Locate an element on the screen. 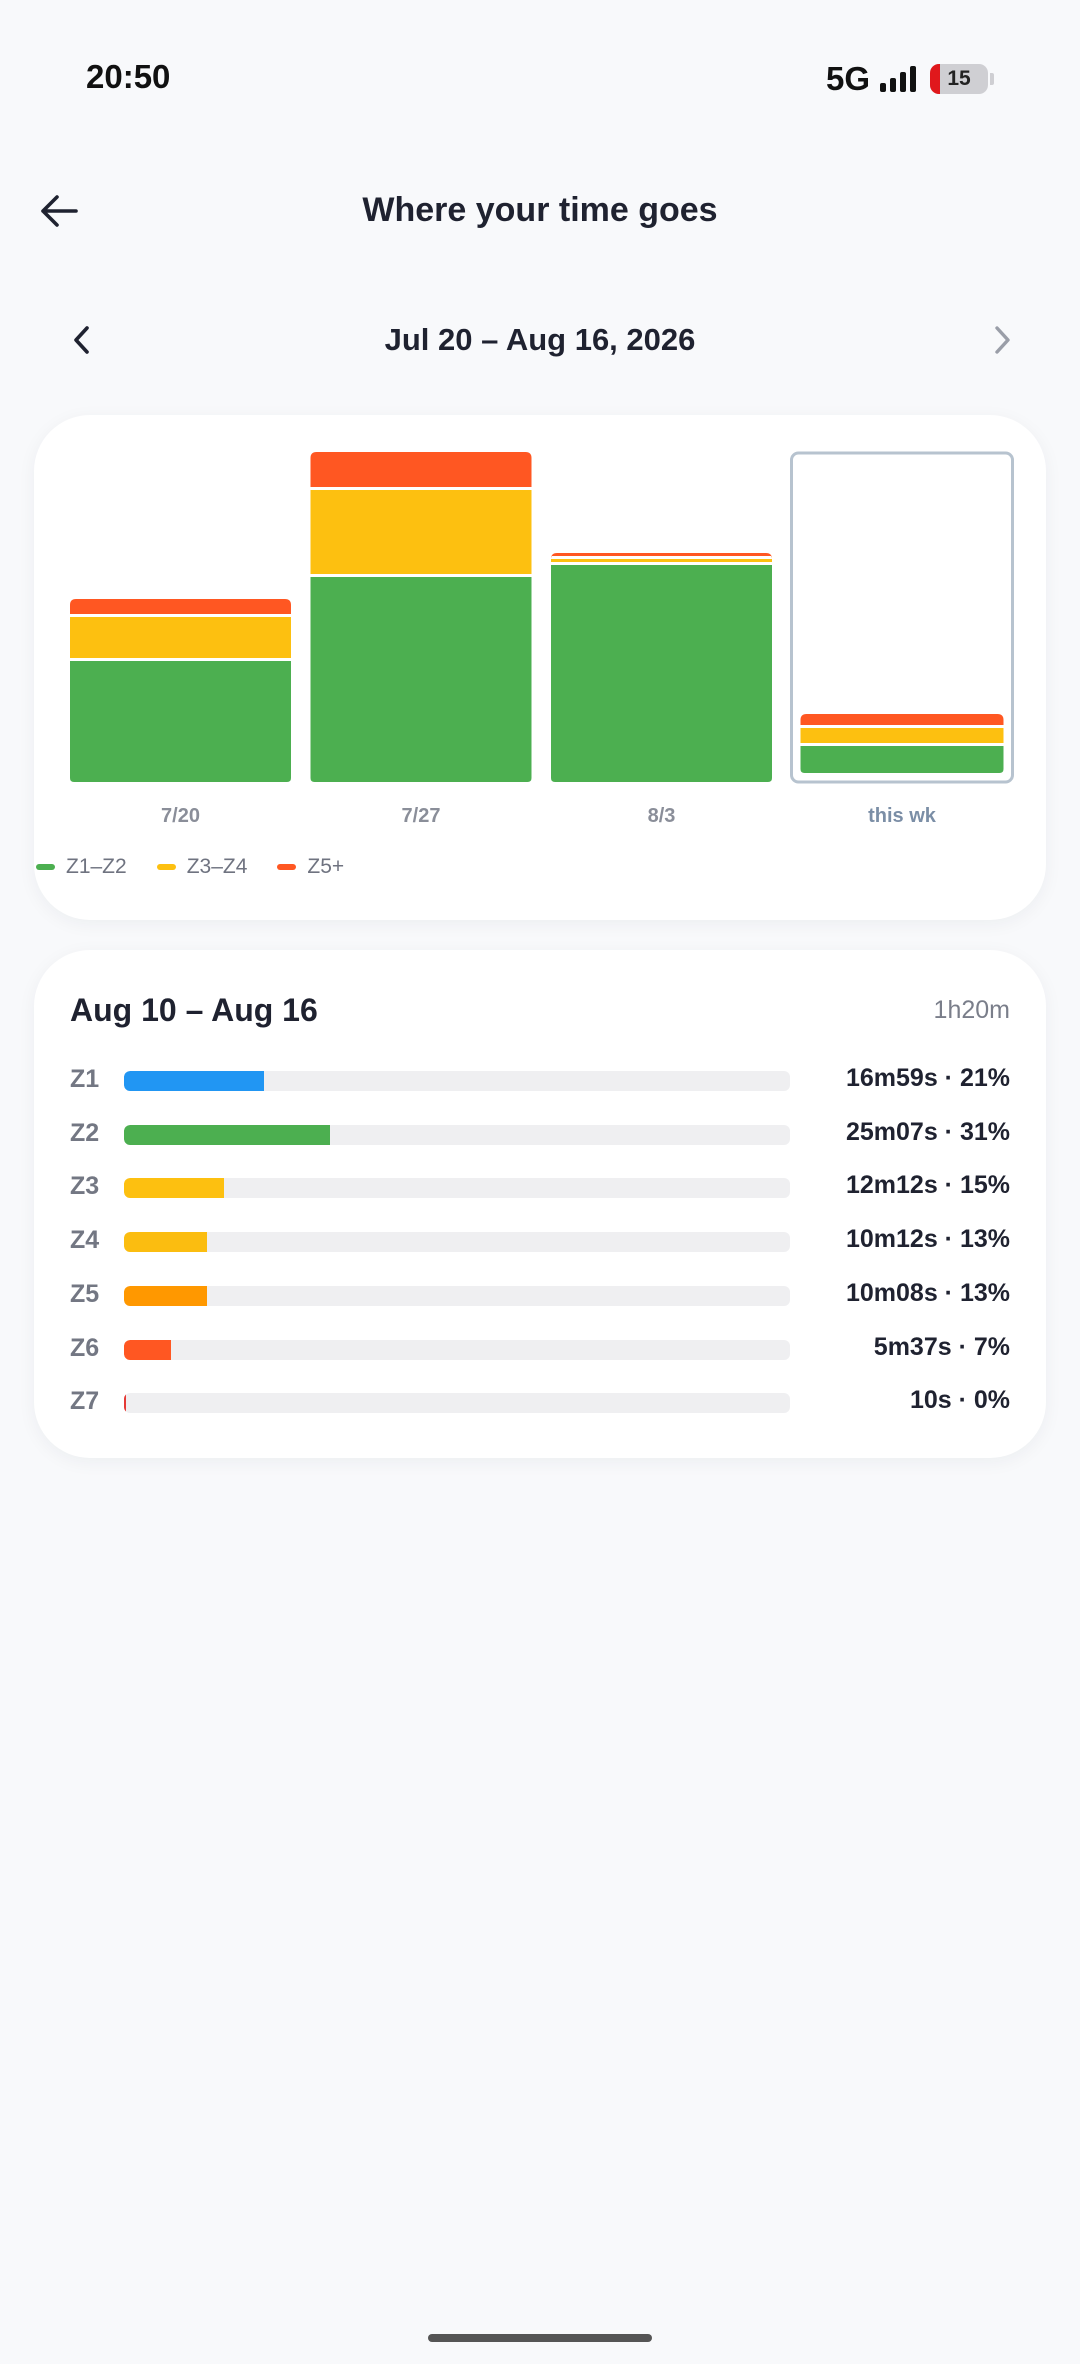  x-tick-label: 8/3 is located at coordinates (662, 816).